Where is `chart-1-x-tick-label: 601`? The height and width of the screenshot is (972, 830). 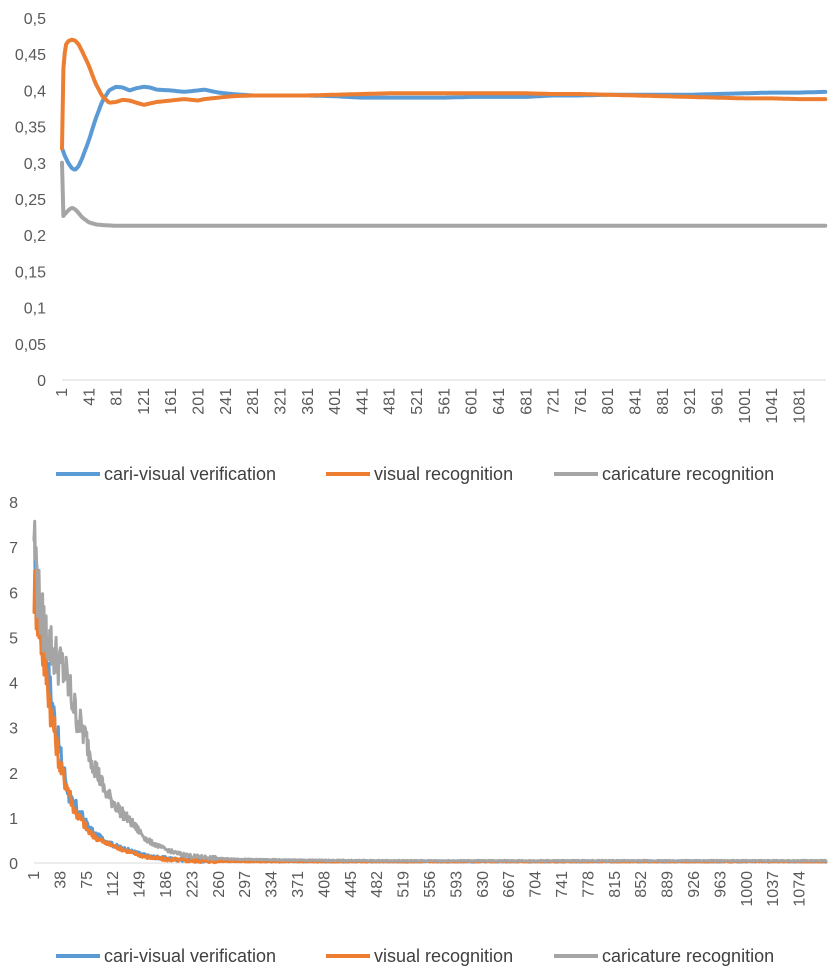
chart-1-x-tick-label: 601 is located at coordinates (472, 401).